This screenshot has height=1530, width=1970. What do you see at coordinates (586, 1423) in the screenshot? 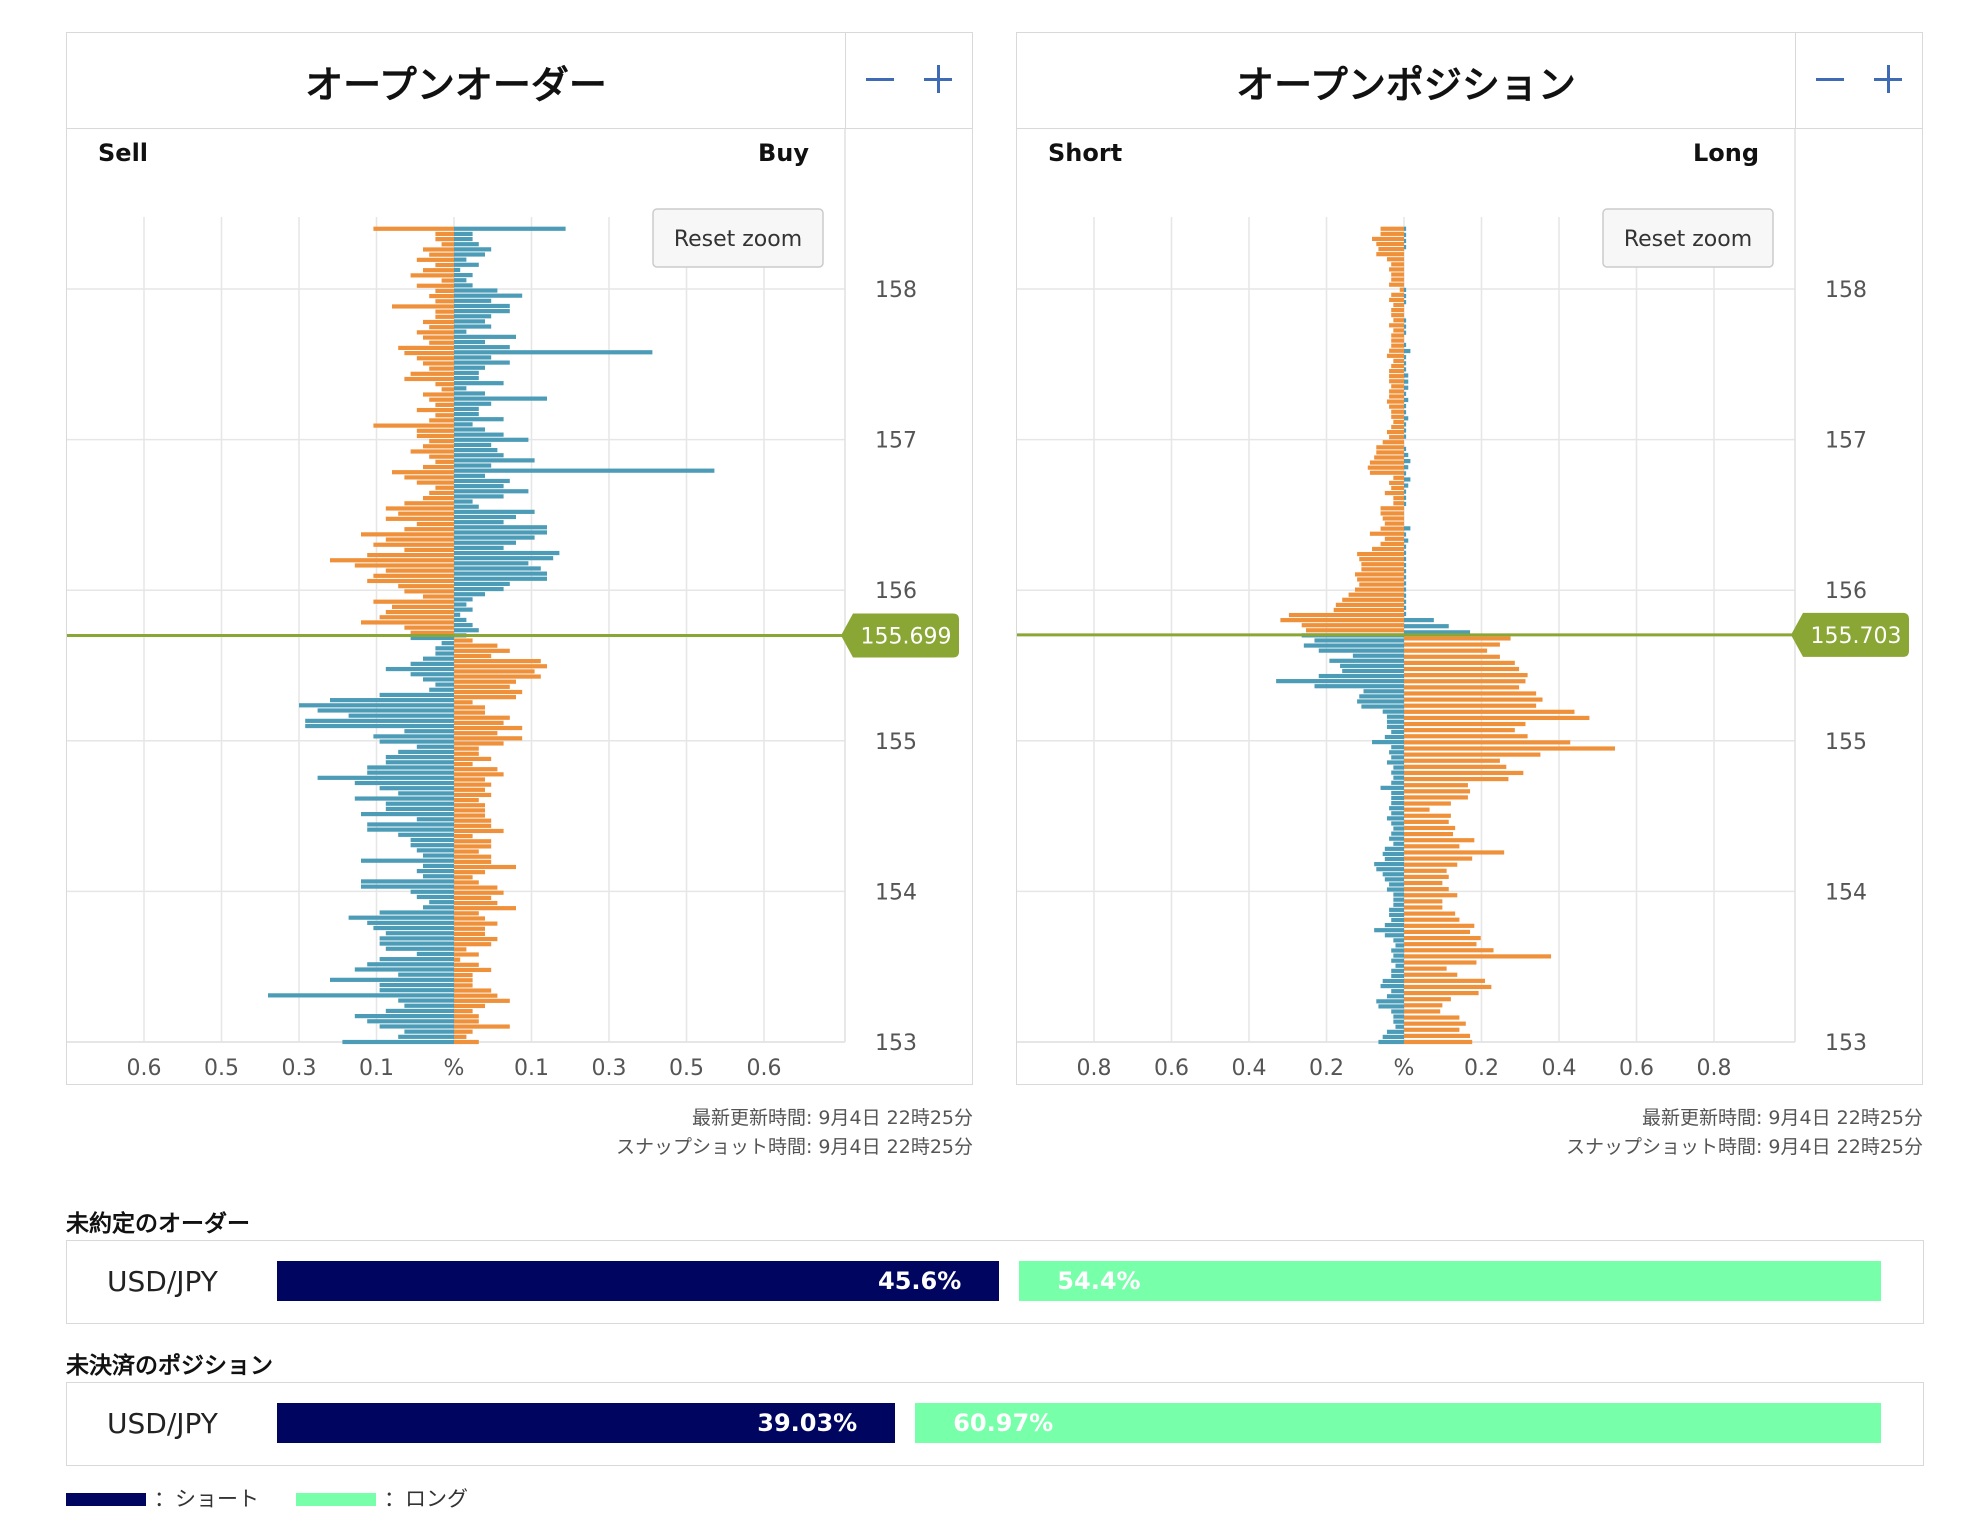
I see `short-ratio-bar: 39.03%` at bounding box center [586, 1423].